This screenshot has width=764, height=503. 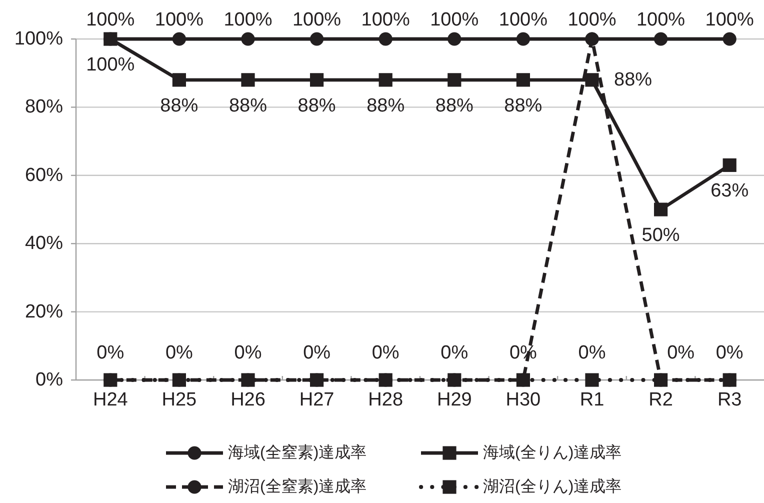 I want to click on legend-label: 湖沼(全りん)達成率, so click(x=552, y=487).